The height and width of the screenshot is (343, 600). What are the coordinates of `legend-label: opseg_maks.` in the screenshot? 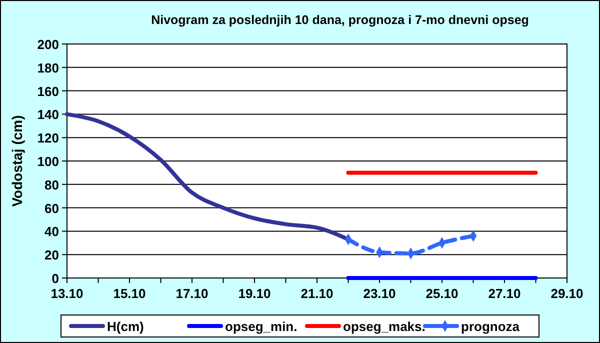 It's located at (384, 326).